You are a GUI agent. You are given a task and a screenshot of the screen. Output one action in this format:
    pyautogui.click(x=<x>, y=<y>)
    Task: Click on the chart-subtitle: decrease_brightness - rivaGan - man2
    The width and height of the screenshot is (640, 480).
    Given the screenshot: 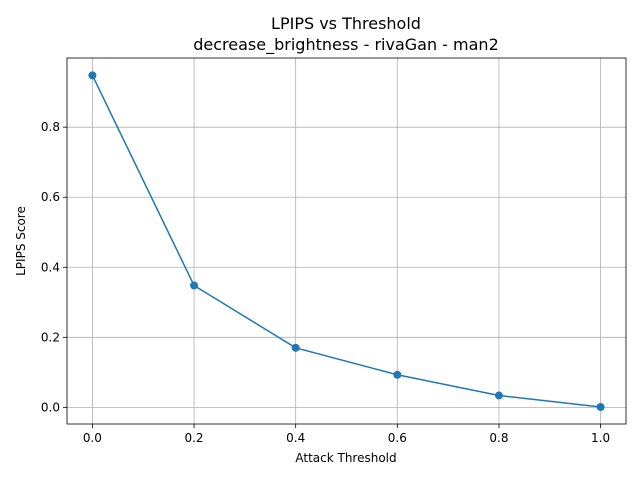 What is the action you would take?
    pyautogui.click(x=346, y=45)
    